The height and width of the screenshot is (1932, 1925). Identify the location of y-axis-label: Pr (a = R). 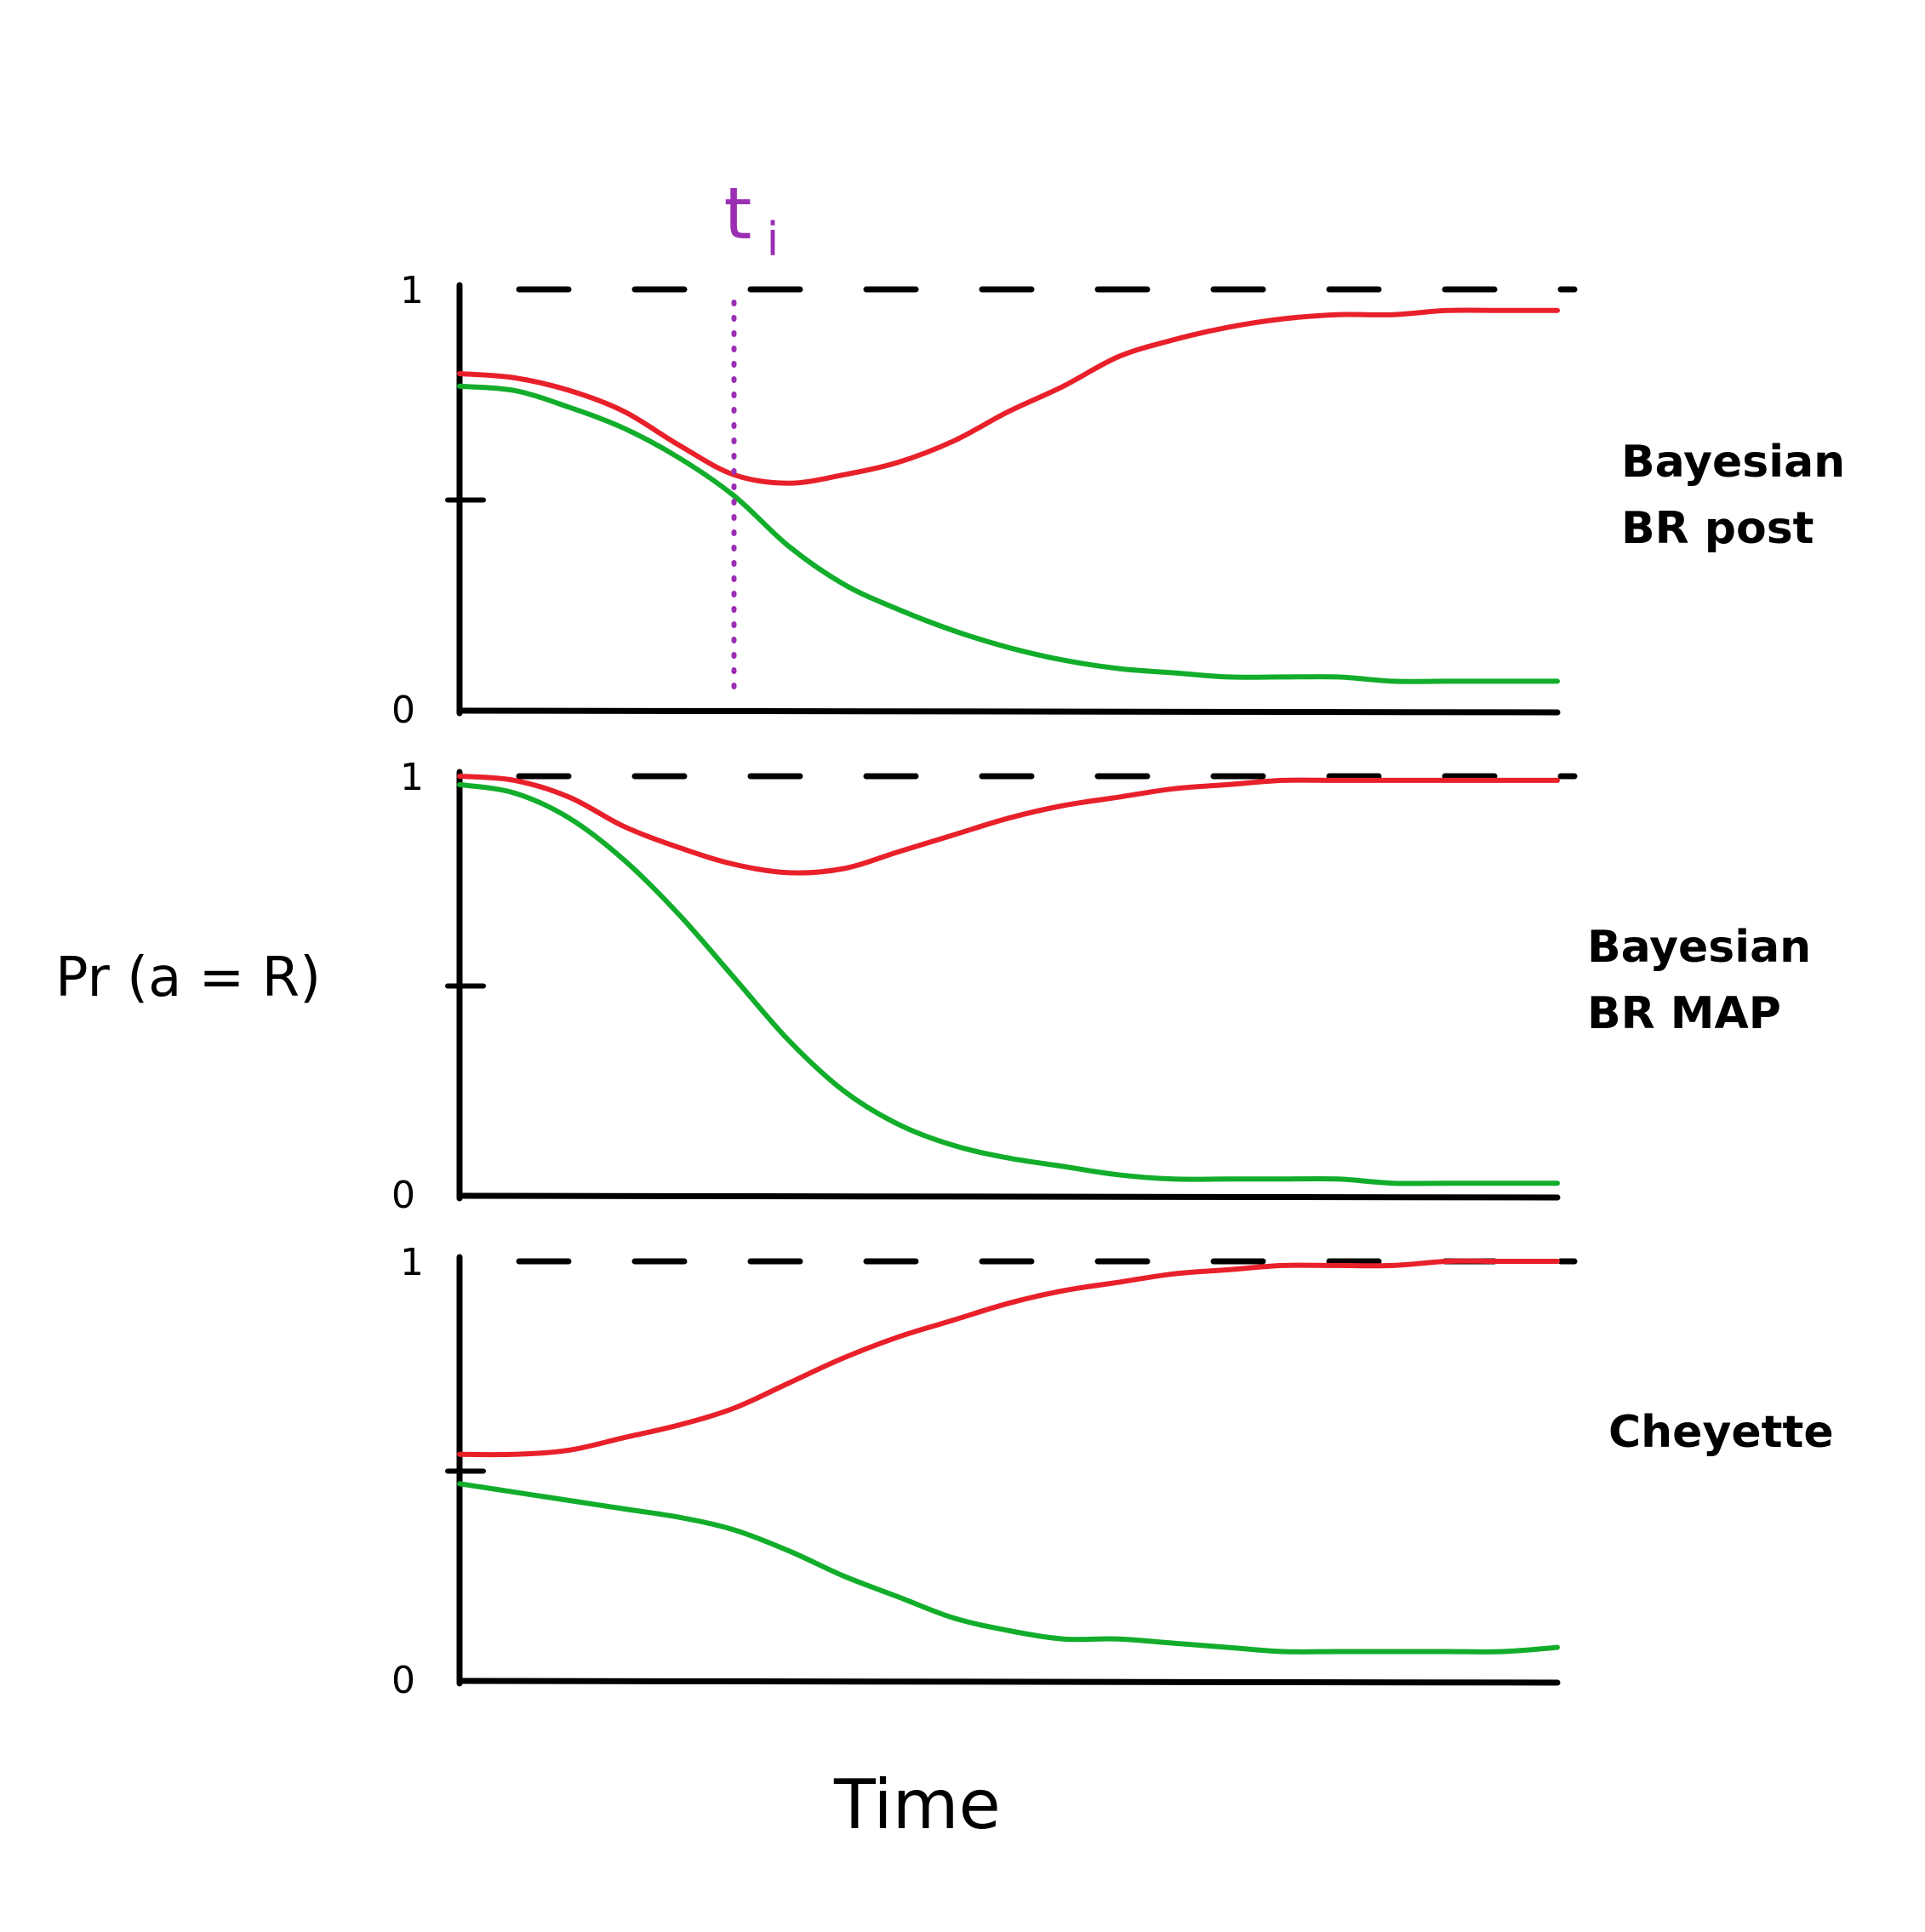
(188, 978).